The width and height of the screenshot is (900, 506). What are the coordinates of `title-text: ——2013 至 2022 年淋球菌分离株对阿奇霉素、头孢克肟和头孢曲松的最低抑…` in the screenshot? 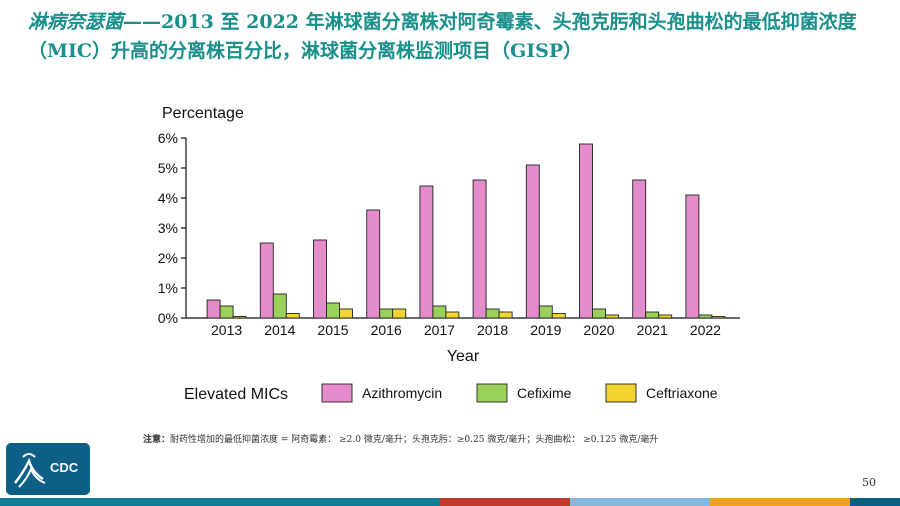 It's located at (442, 36).